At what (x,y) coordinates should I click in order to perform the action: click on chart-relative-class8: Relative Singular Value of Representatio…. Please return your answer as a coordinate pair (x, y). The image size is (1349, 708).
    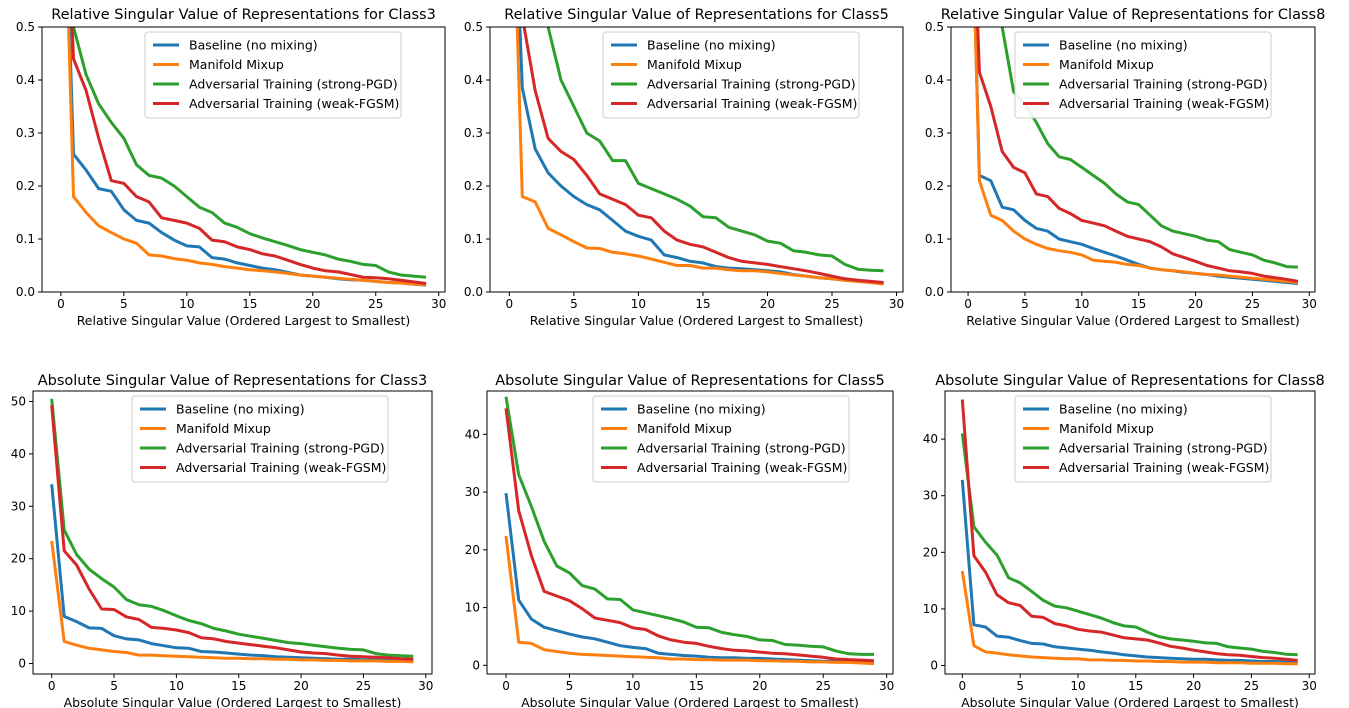
    Looking at the image, I should click on (1125, 167).